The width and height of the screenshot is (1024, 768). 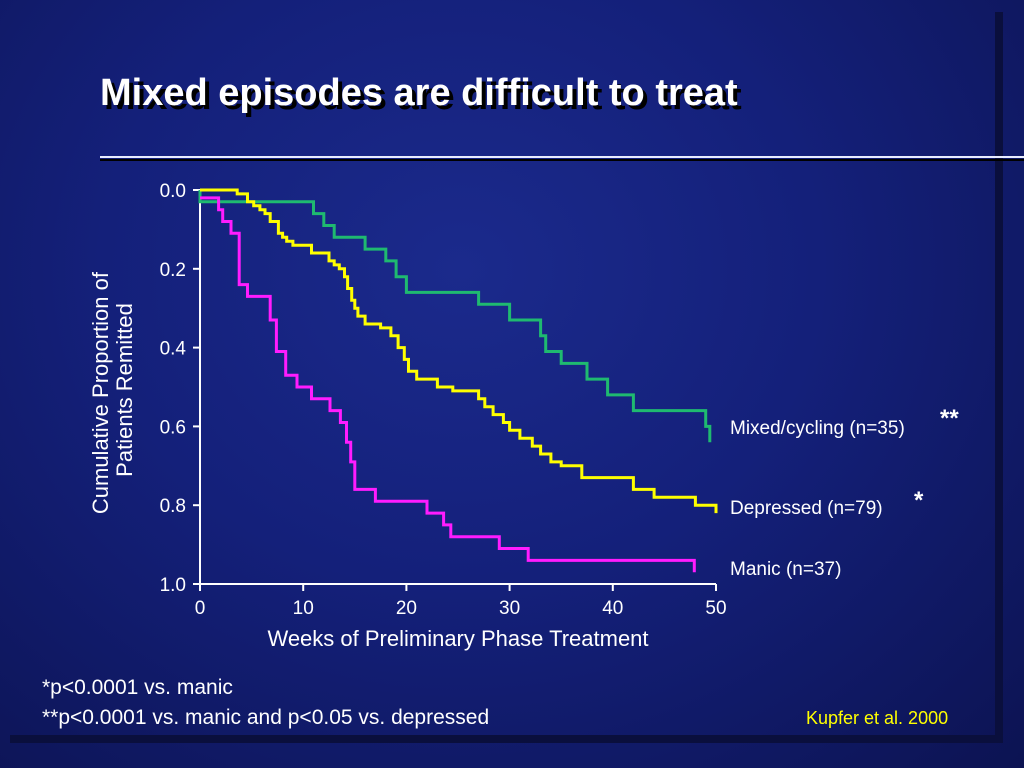 I want to click on y-tick-label: 1.0, so click(x=173, y=585).